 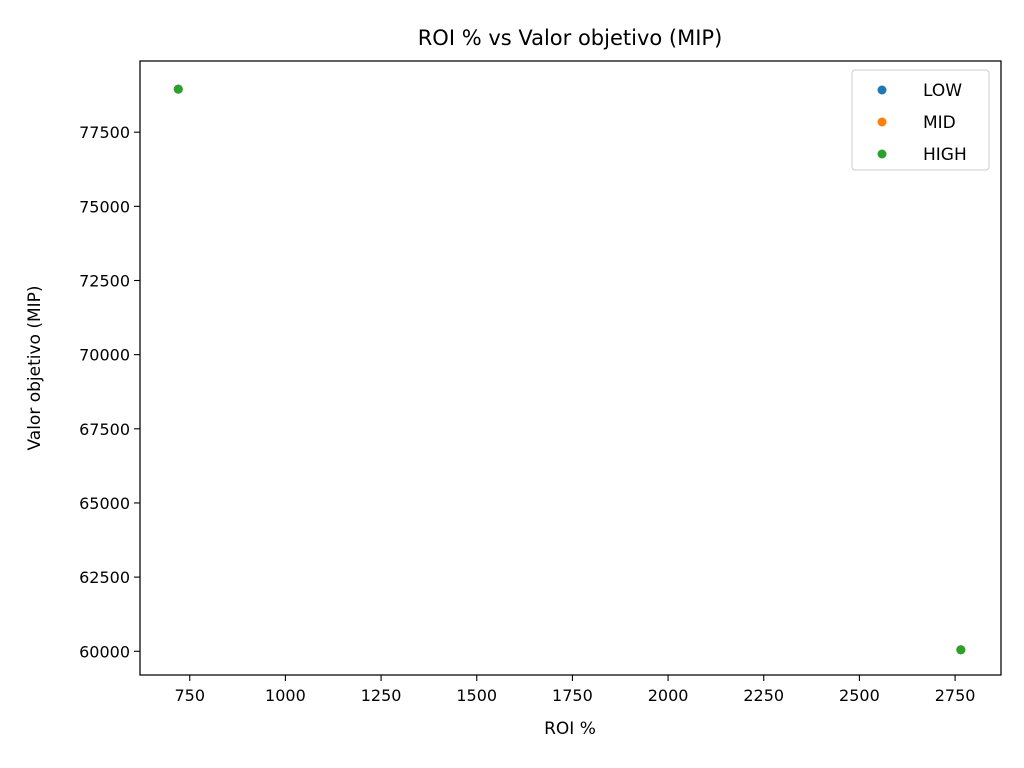 What do you see at coordinates (668, 695) in the screenshot?
I see `x-tick-label: 2000` at bounding box center [668, 695].